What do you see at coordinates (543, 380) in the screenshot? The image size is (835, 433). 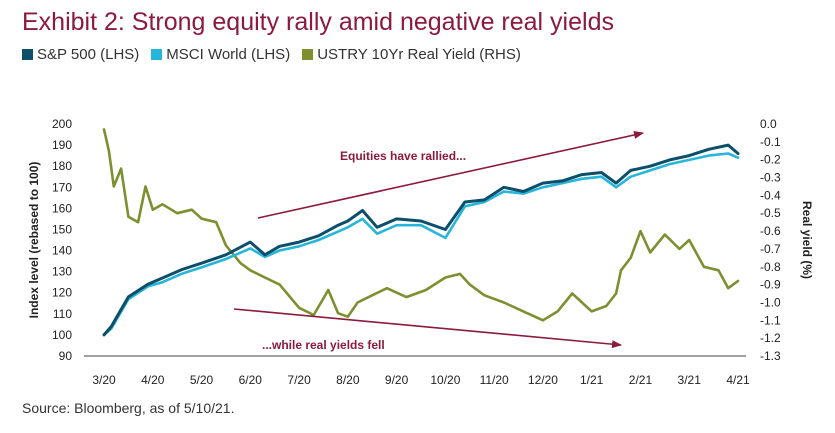 I see `x-tick-label: 12/20` at bounding box center [543, 380].